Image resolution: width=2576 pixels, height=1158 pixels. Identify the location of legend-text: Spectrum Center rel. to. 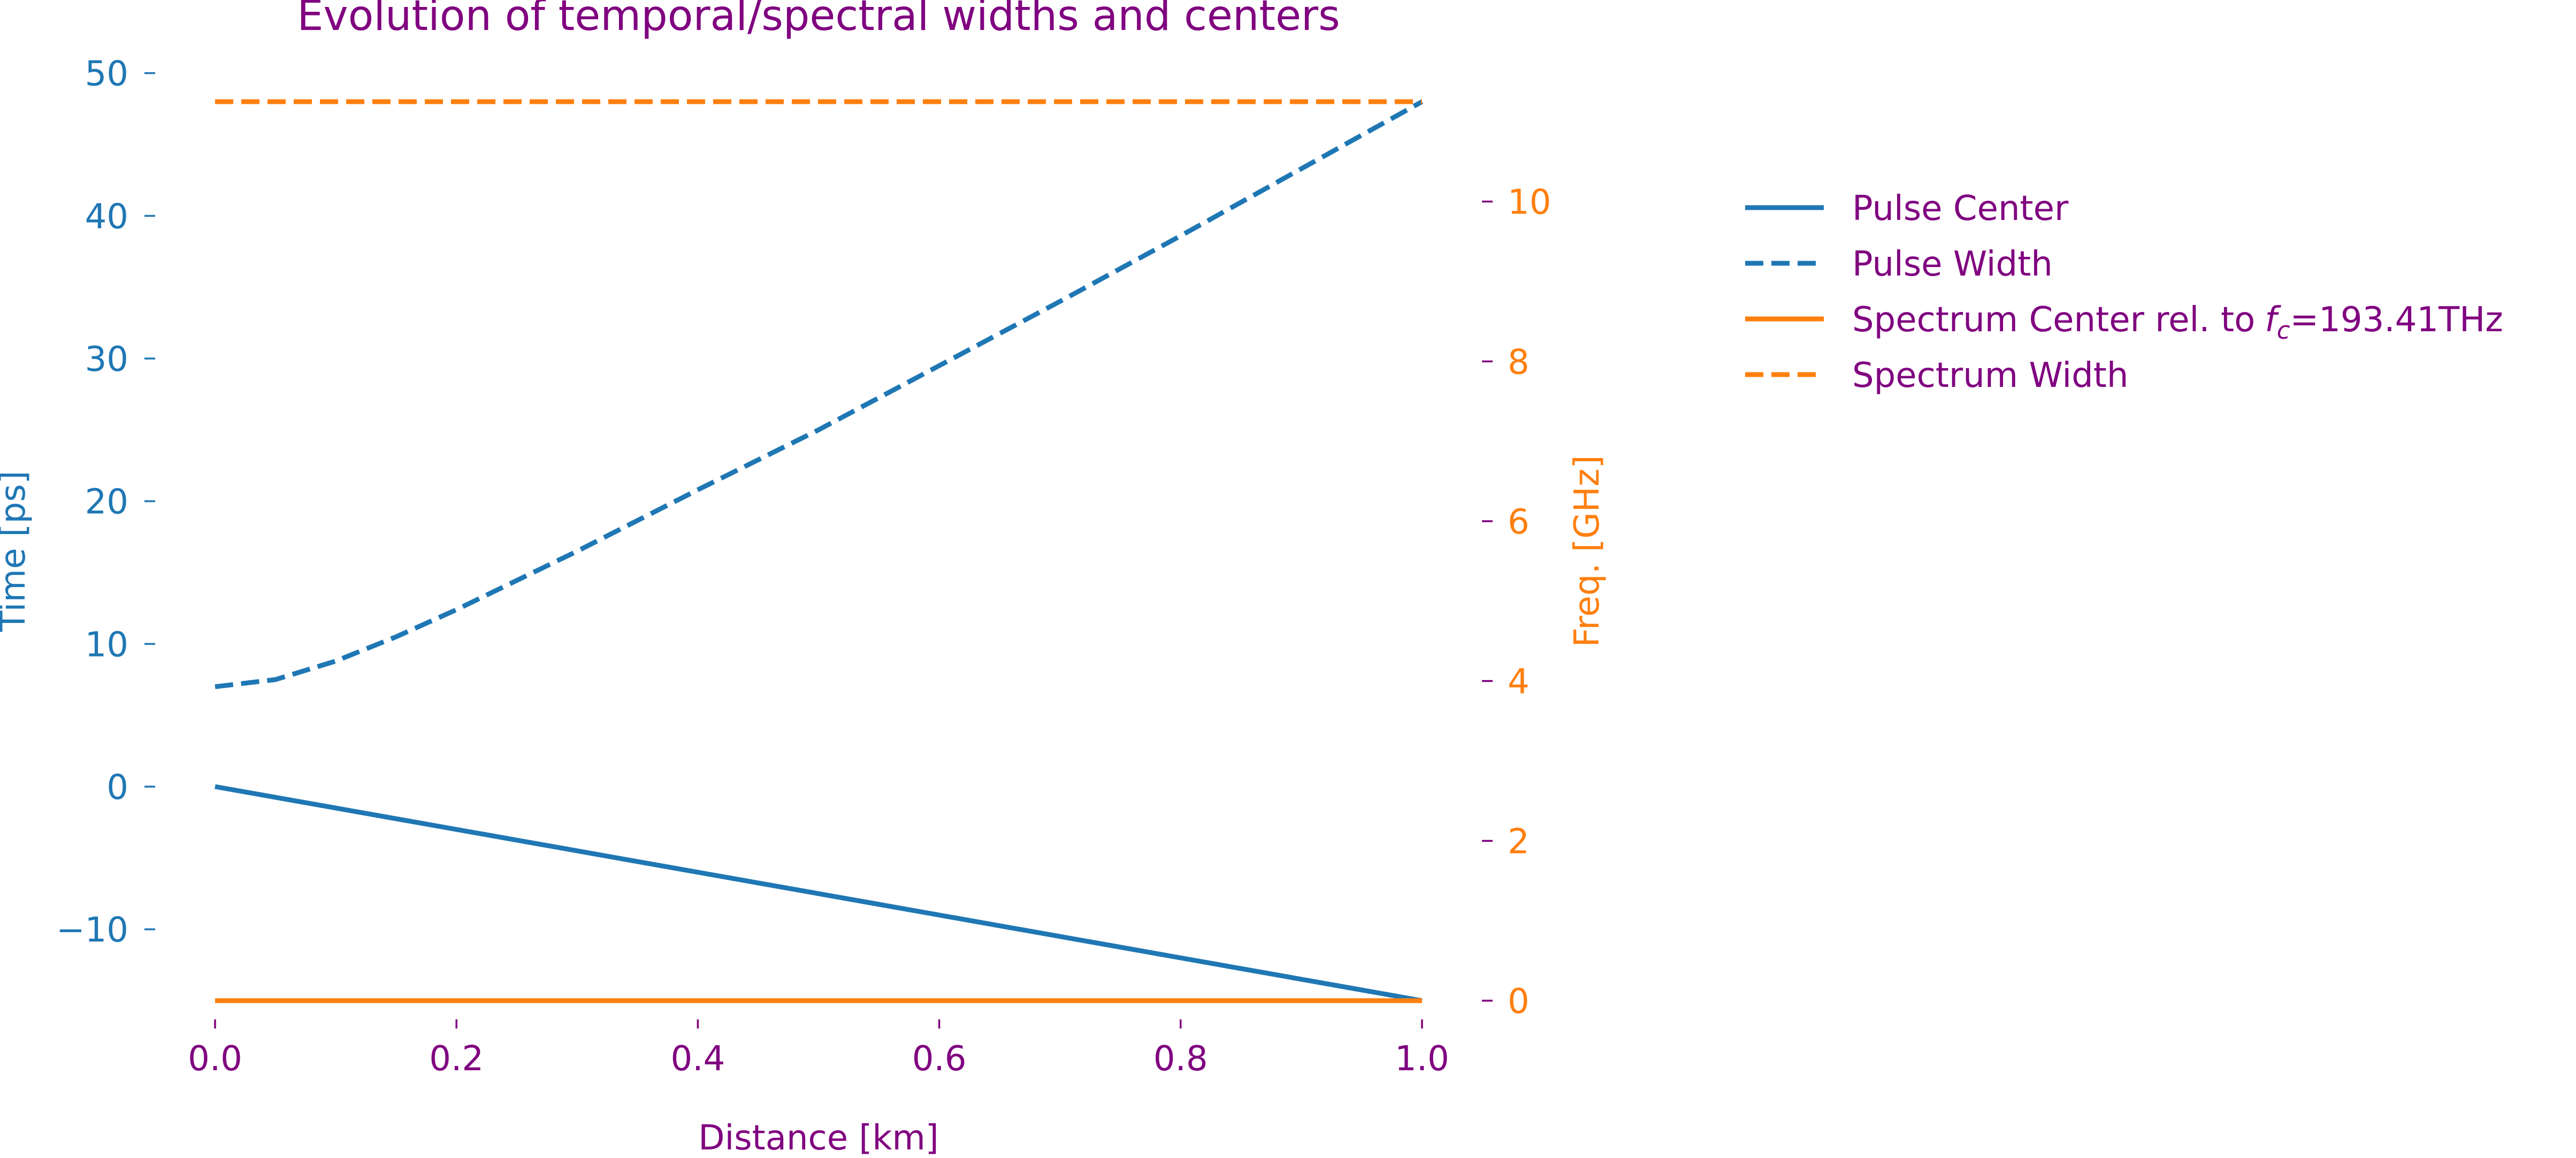
(2053, 320).